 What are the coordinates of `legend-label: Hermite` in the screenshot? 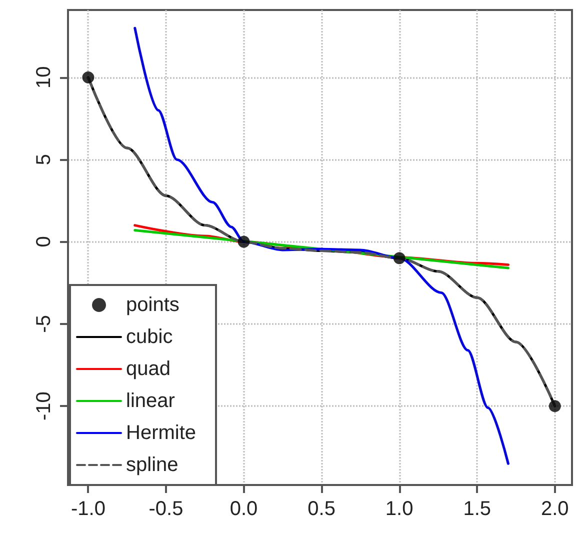 It's located at (161, 433).